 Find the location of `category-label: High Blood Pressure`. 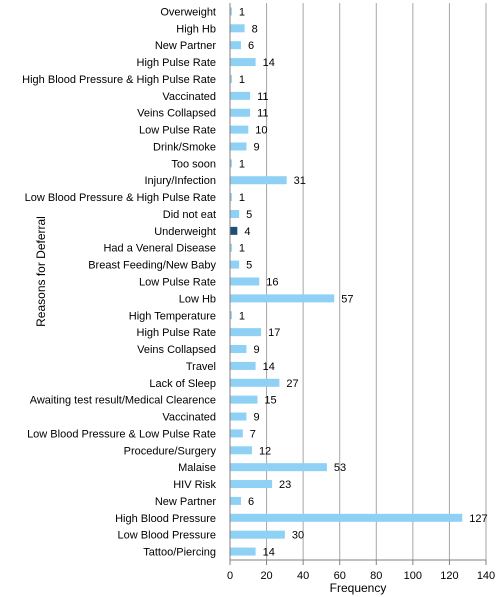

category-label: High Blood Pressure is located at coordinates (165, 519).